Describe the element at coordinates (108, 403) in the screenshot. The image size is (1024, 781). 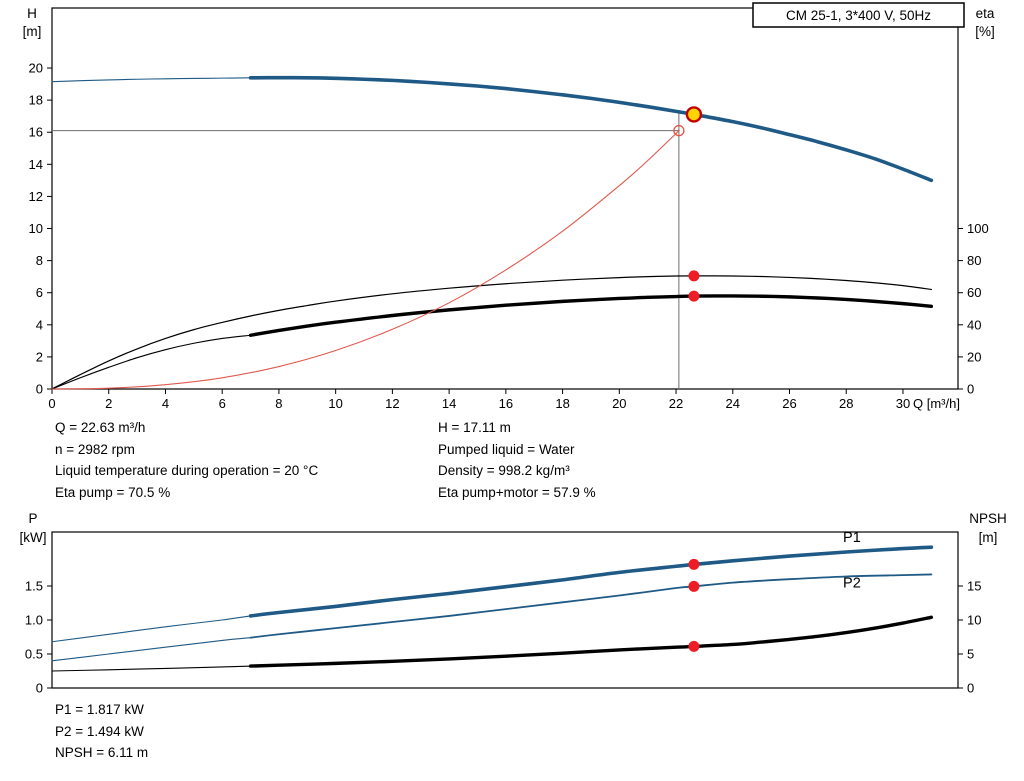
I see `x-tick-label: 2` at that location.